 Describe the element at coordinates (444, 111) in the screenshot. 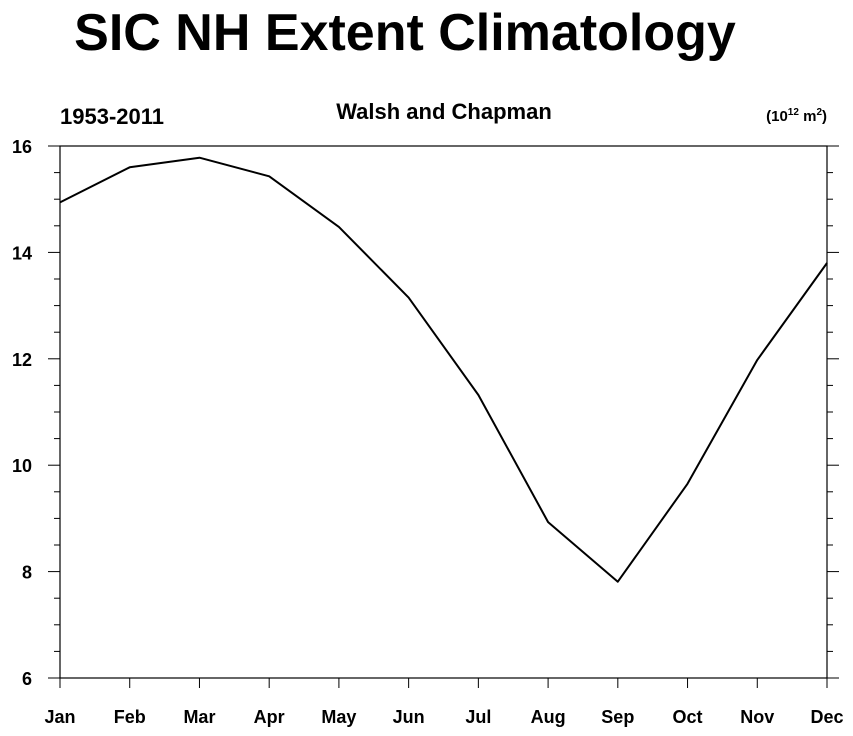

I see `center-subtitle: Walsh and Chapman` at that location.